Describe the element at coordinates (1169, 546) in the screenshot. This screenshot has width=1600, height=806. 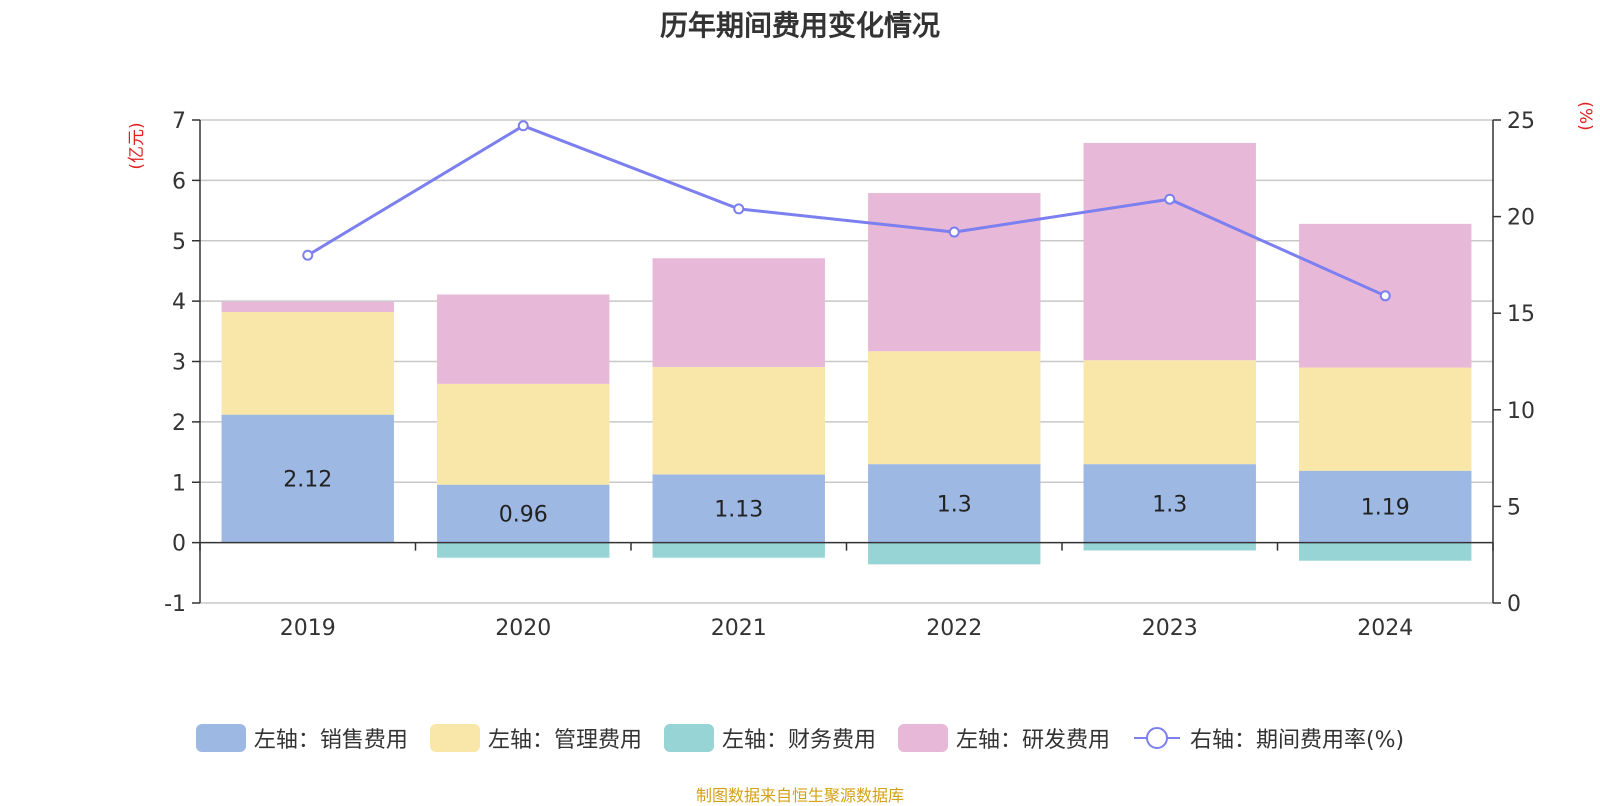
I see `bar-2-2023` at that location.